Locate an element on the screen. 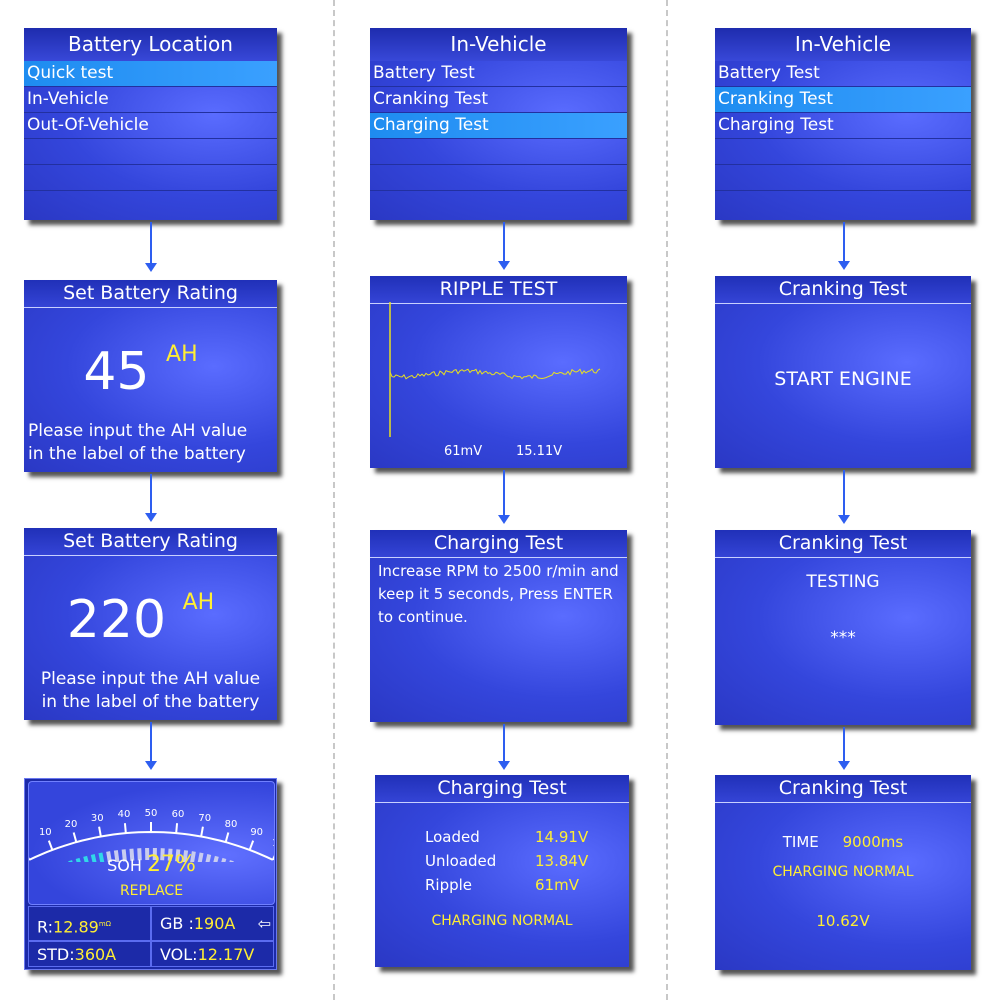  vol-value: 12.17V is located at coordinates (226, 954).